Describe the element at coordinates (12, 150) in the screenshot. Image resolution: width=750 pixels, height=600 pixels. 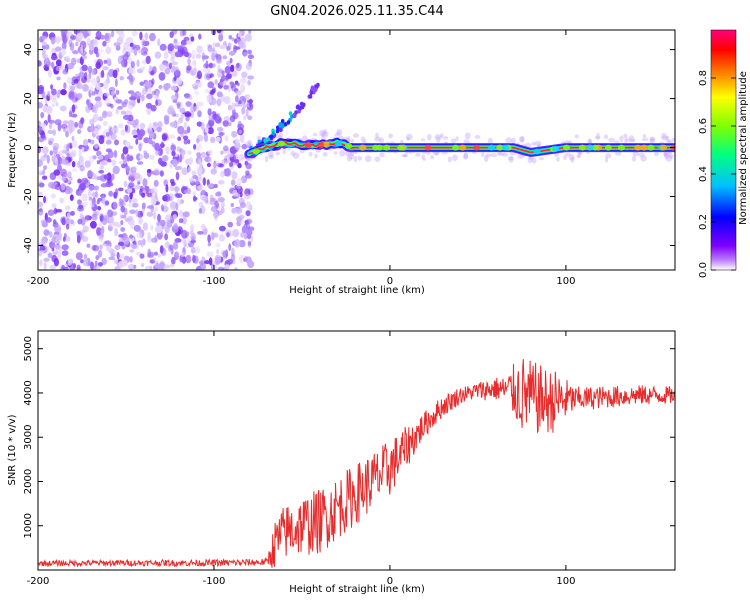
I see `spectrogram-y-axis-label: Frequency (Hz)` at that location.